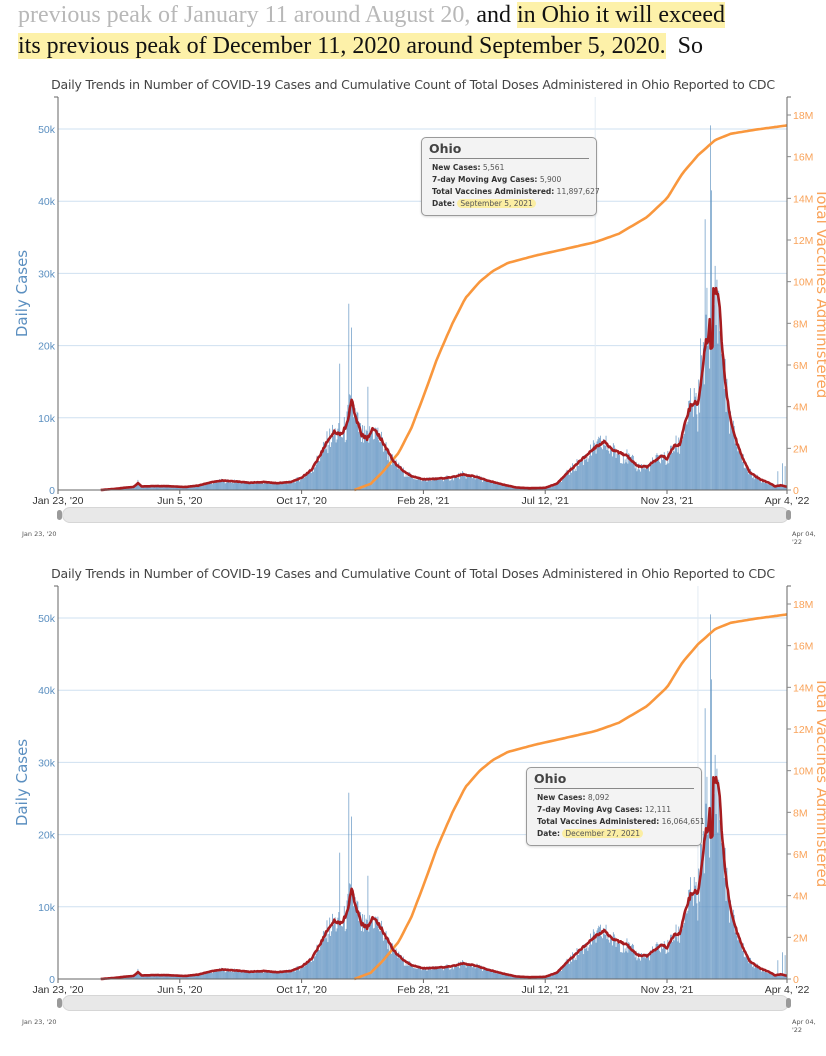  Describe the element at coordinates (47, 619) in the screenshot. I see `y-tick-label: 50k` at that location.